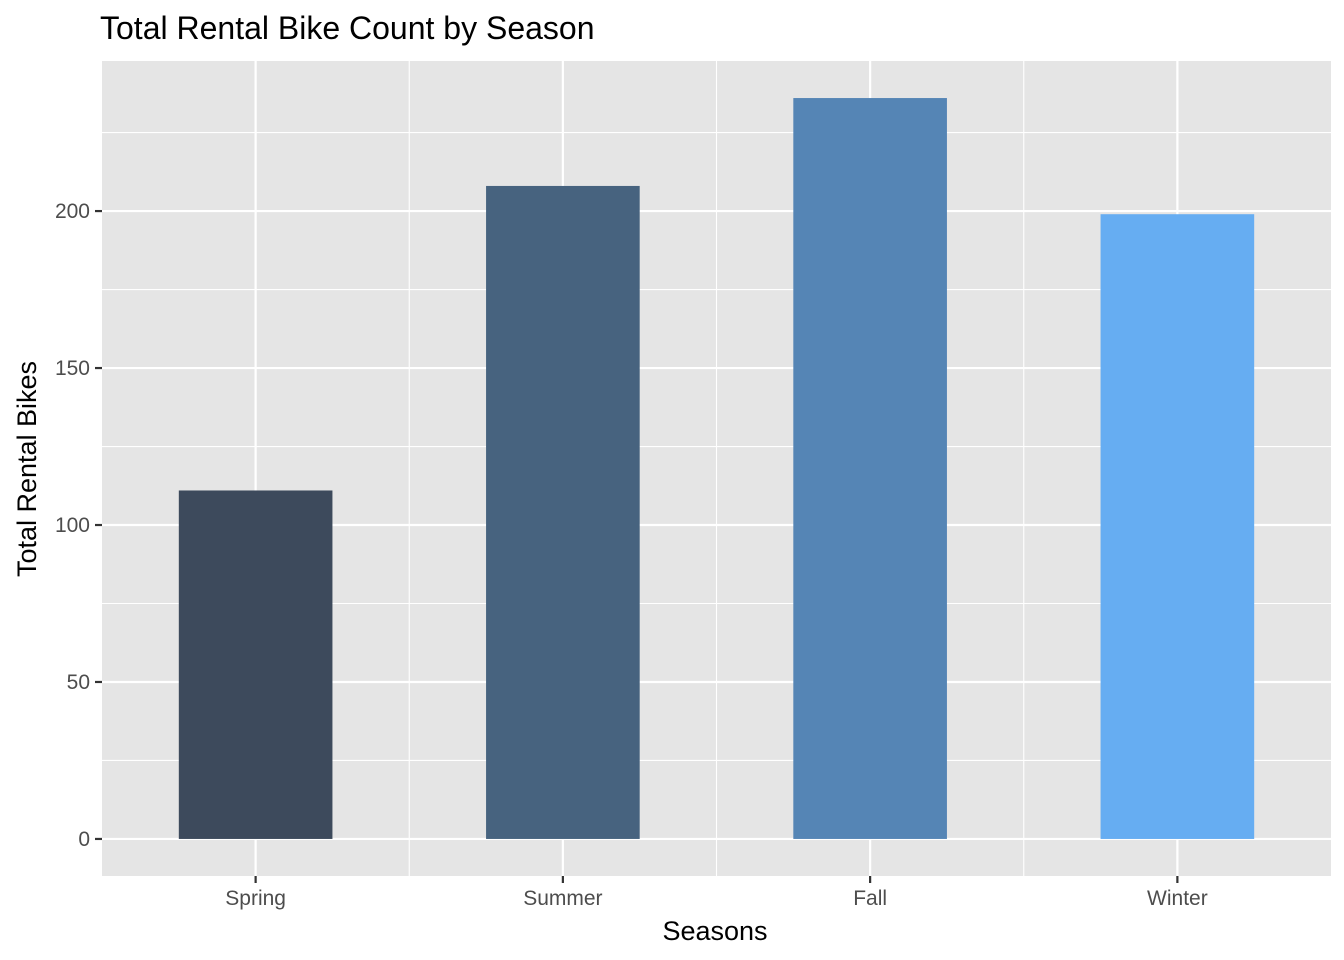  I want to click on y-axis: 0 50 100 150 200, so click(78, 525).